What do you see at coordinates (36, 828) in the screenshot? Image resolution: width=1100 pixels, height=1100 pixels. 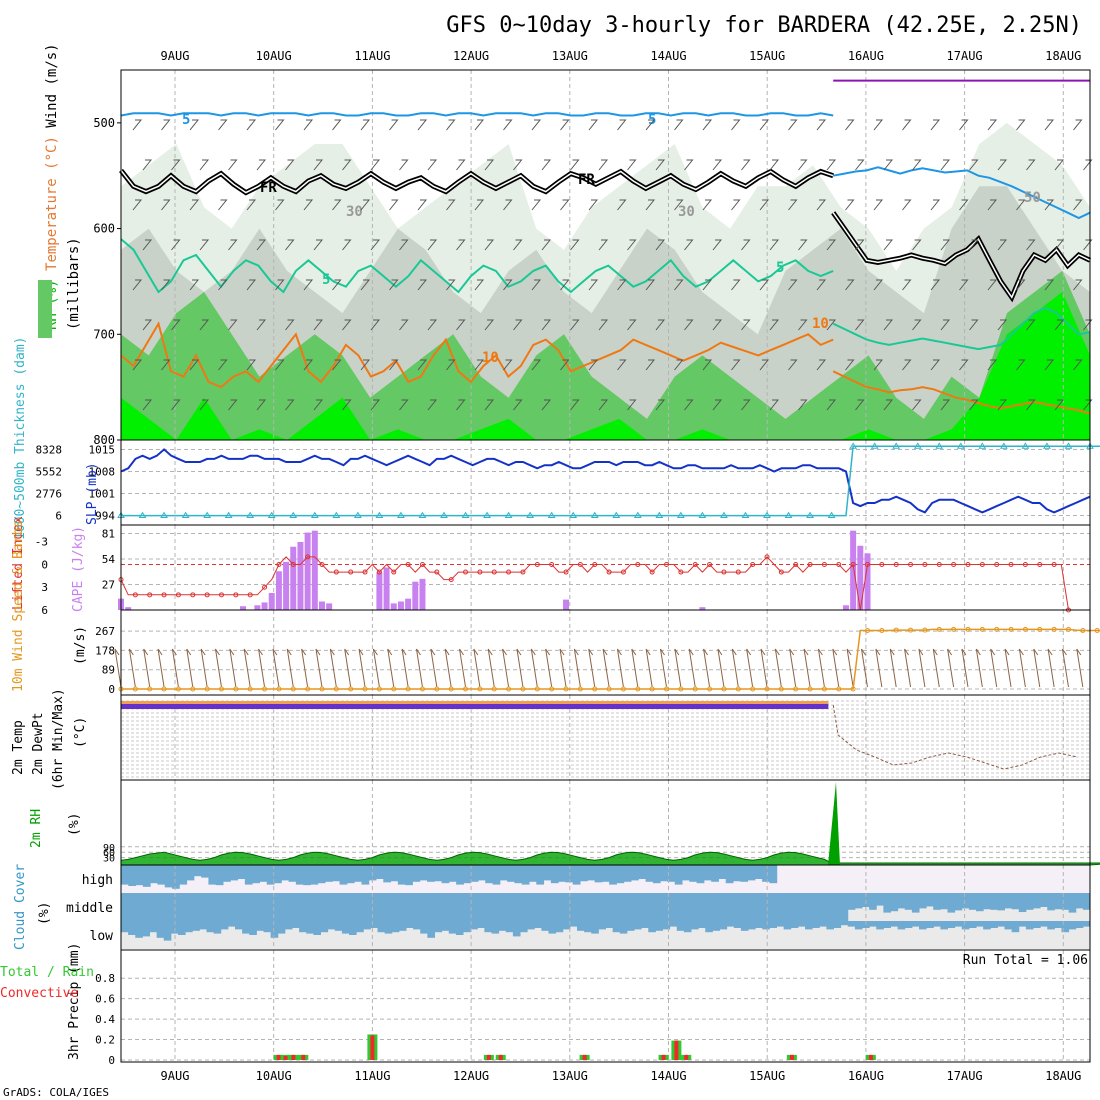 I see `rh-ylabel: 2m RH` at bounding box center [36, 828].